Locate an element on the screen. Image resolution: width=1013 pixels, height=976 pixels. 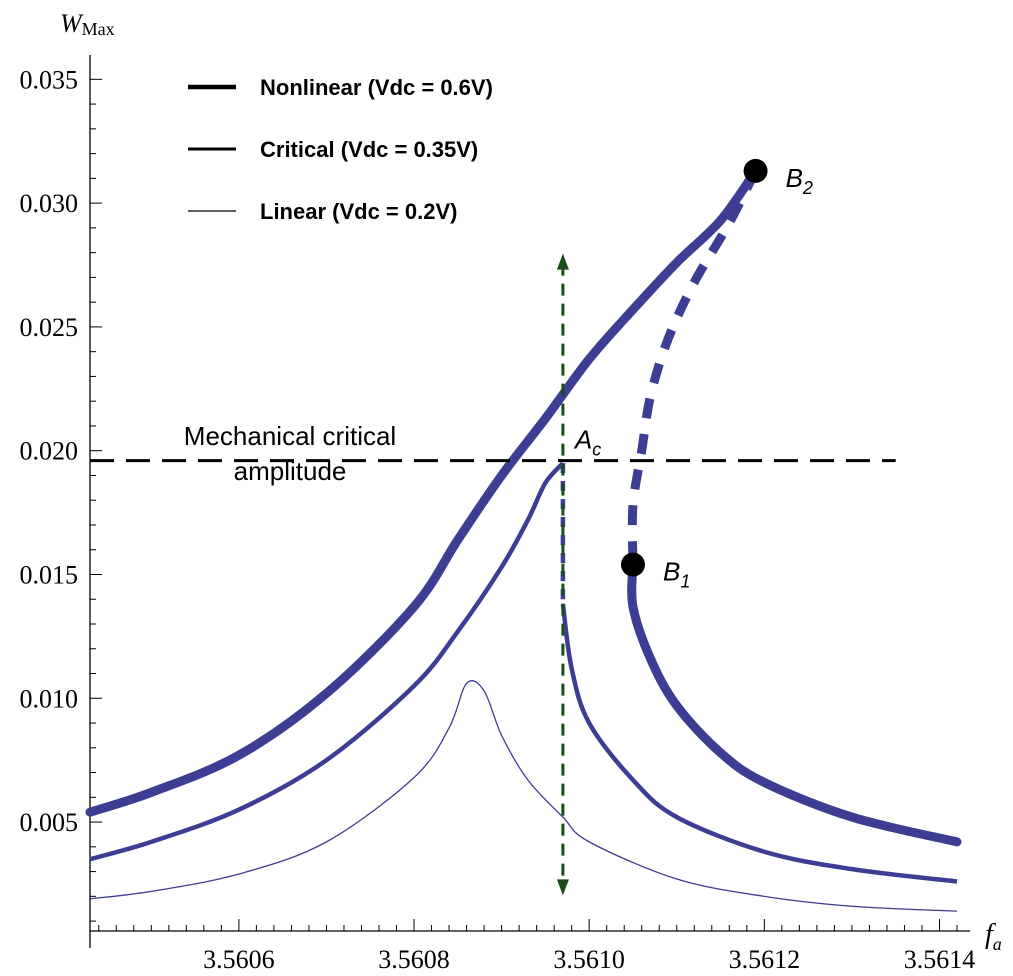
x-tick-label: 3.5610 is located at coordinates (589, 959).